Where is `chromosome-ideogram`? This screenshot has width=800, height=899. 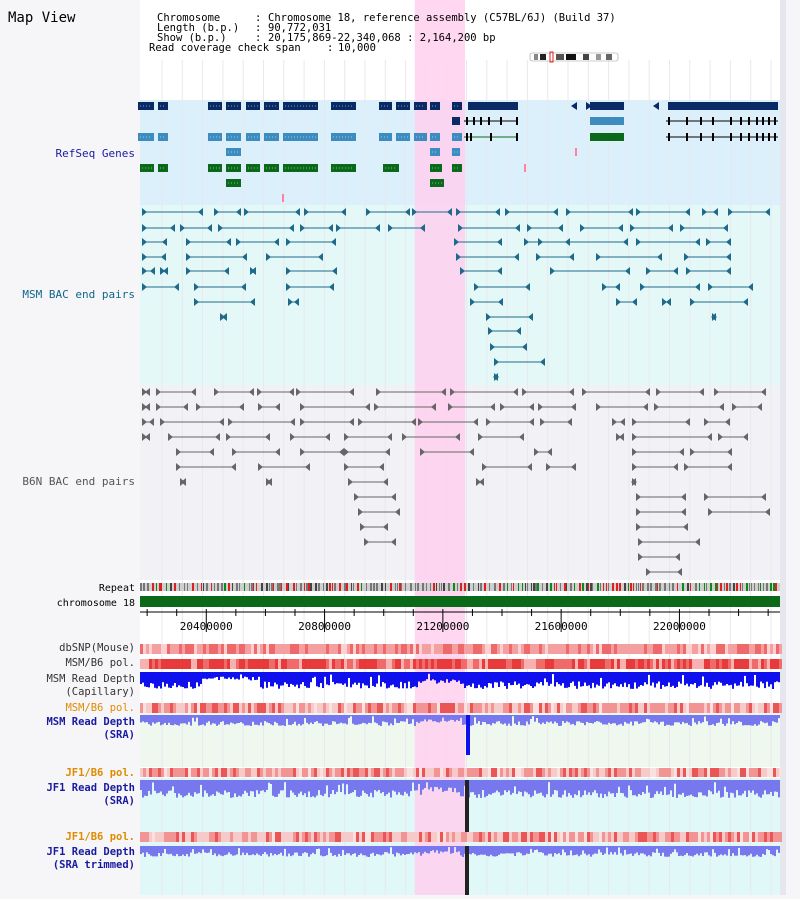 chromosome-ideogram is located at coordinates (574, 57).